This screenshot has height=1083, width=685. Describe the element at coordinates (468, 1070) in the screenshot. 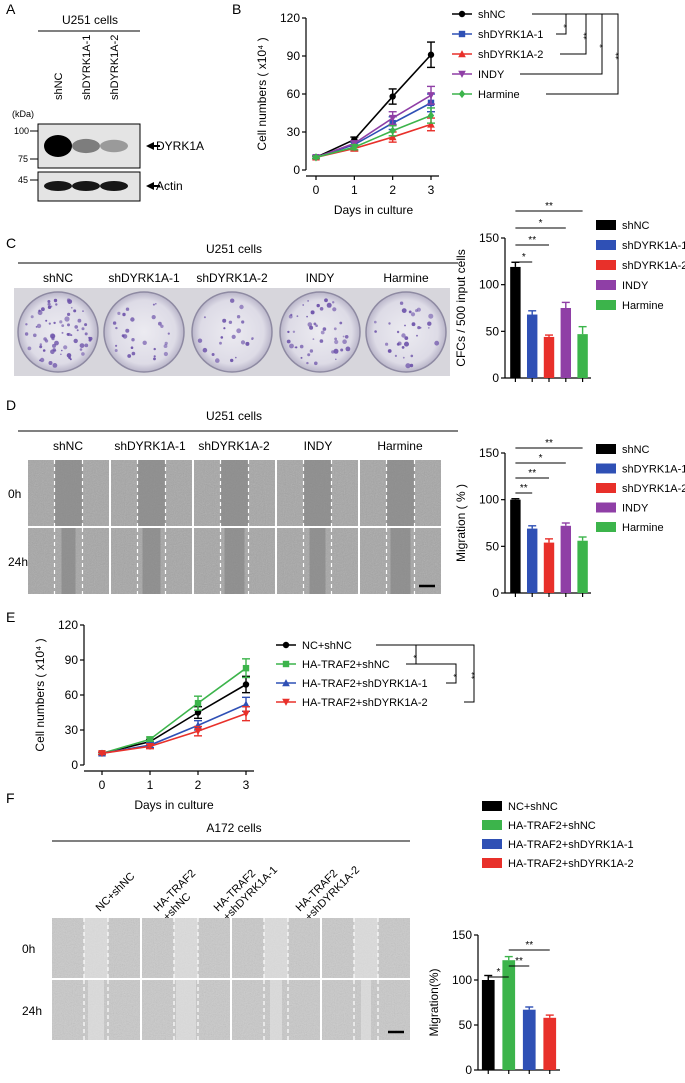

I see `chart-f-y-tick-label: 0` at that location.